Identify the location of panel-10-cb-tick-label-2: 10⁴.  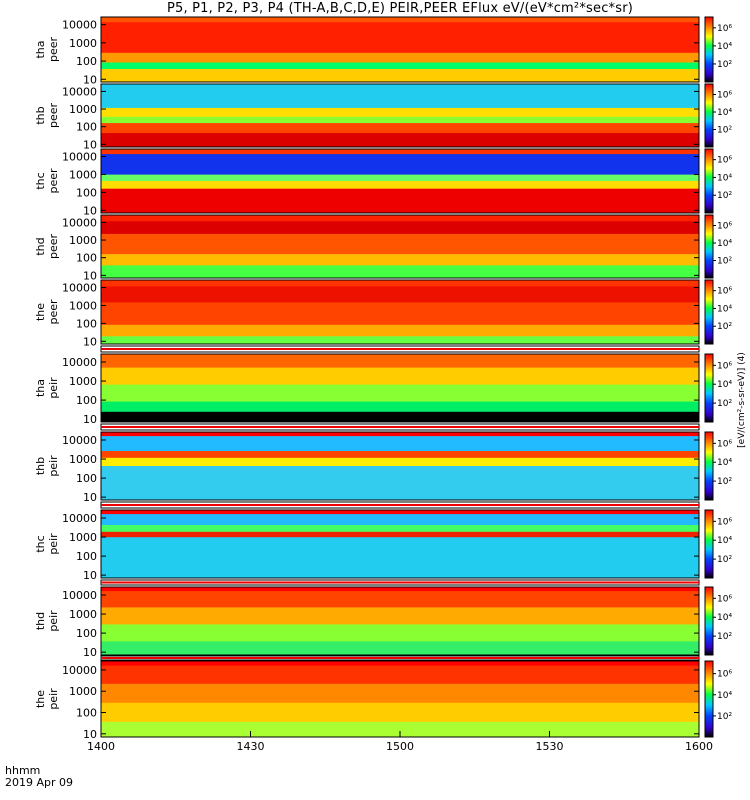
(724, 696).